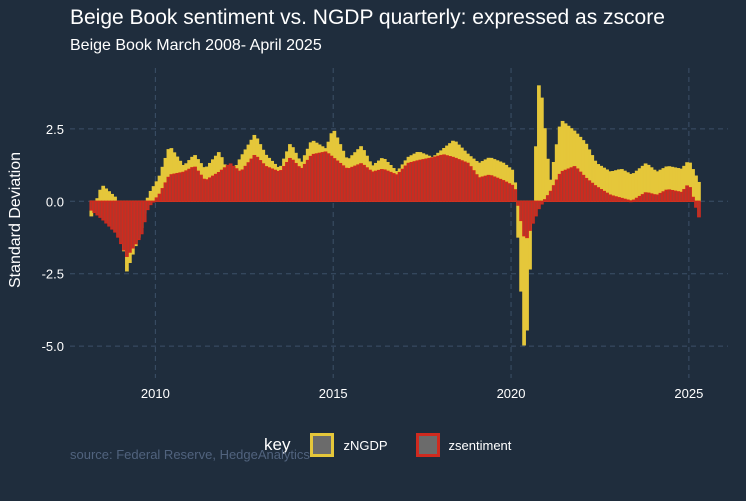  I want to click on y-tick-label: 0.0, so click(55, 201).